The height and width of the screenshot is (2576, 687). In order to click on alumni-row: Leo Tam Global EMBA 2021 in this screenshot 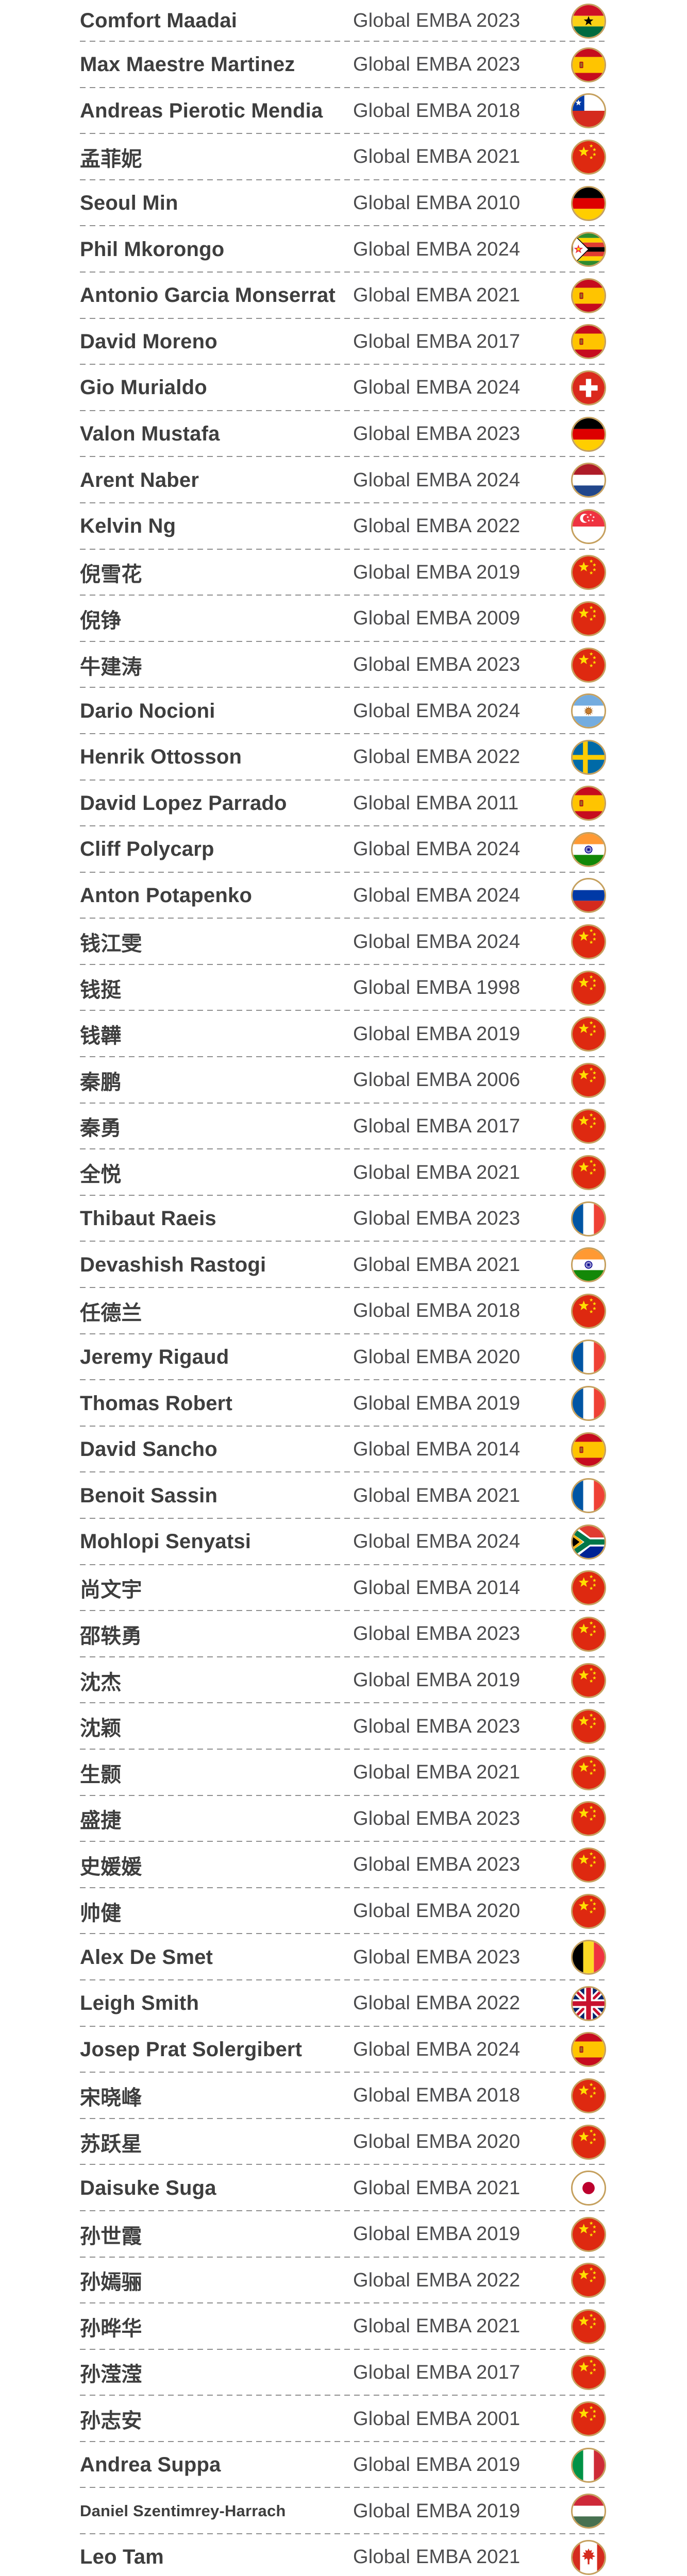, I will do `click(344, 2555)`.